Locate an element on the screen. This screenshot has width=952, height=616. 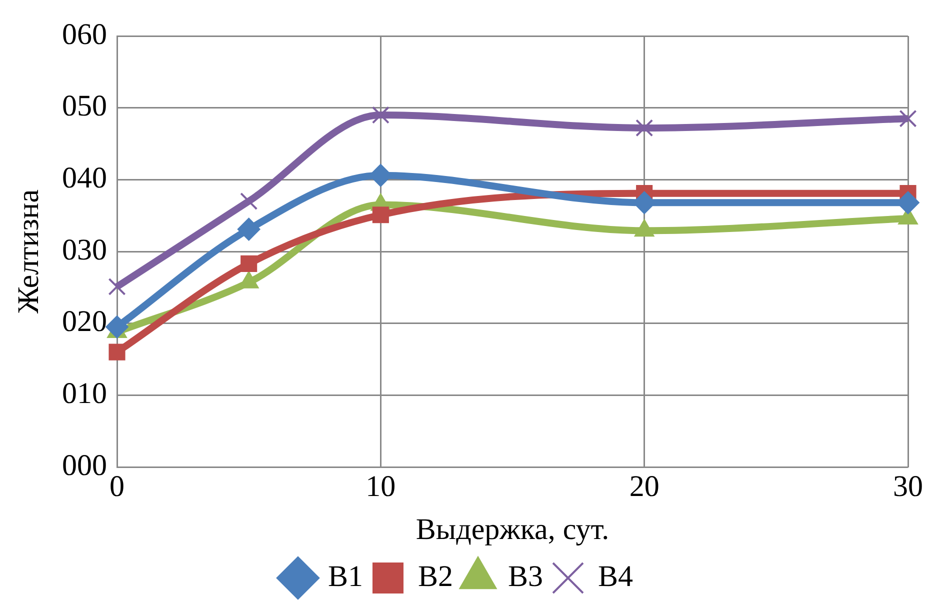
y-tick-label: 020 is located at coordinates (84, 321).